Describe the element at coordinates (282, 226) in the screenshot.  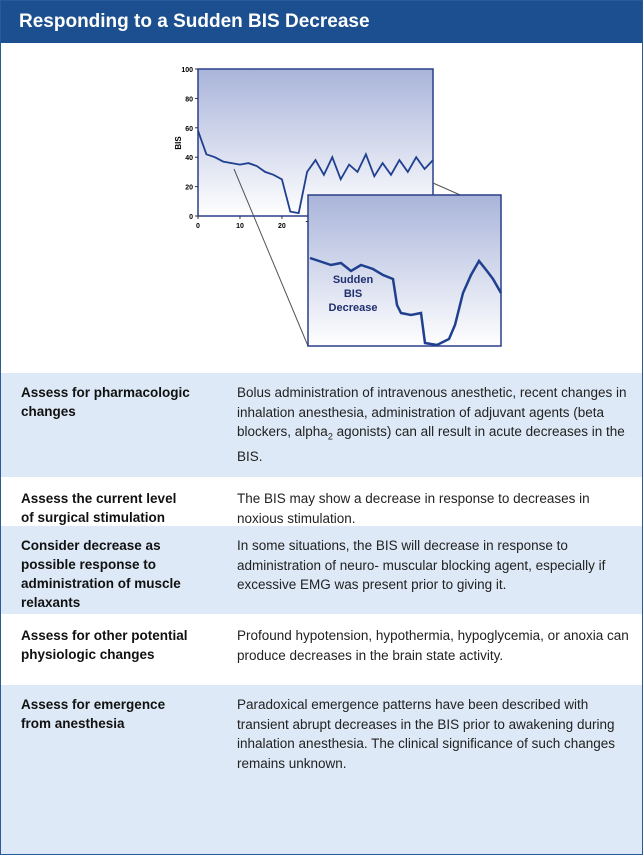
I see `x-tick-label: 20` at that location.